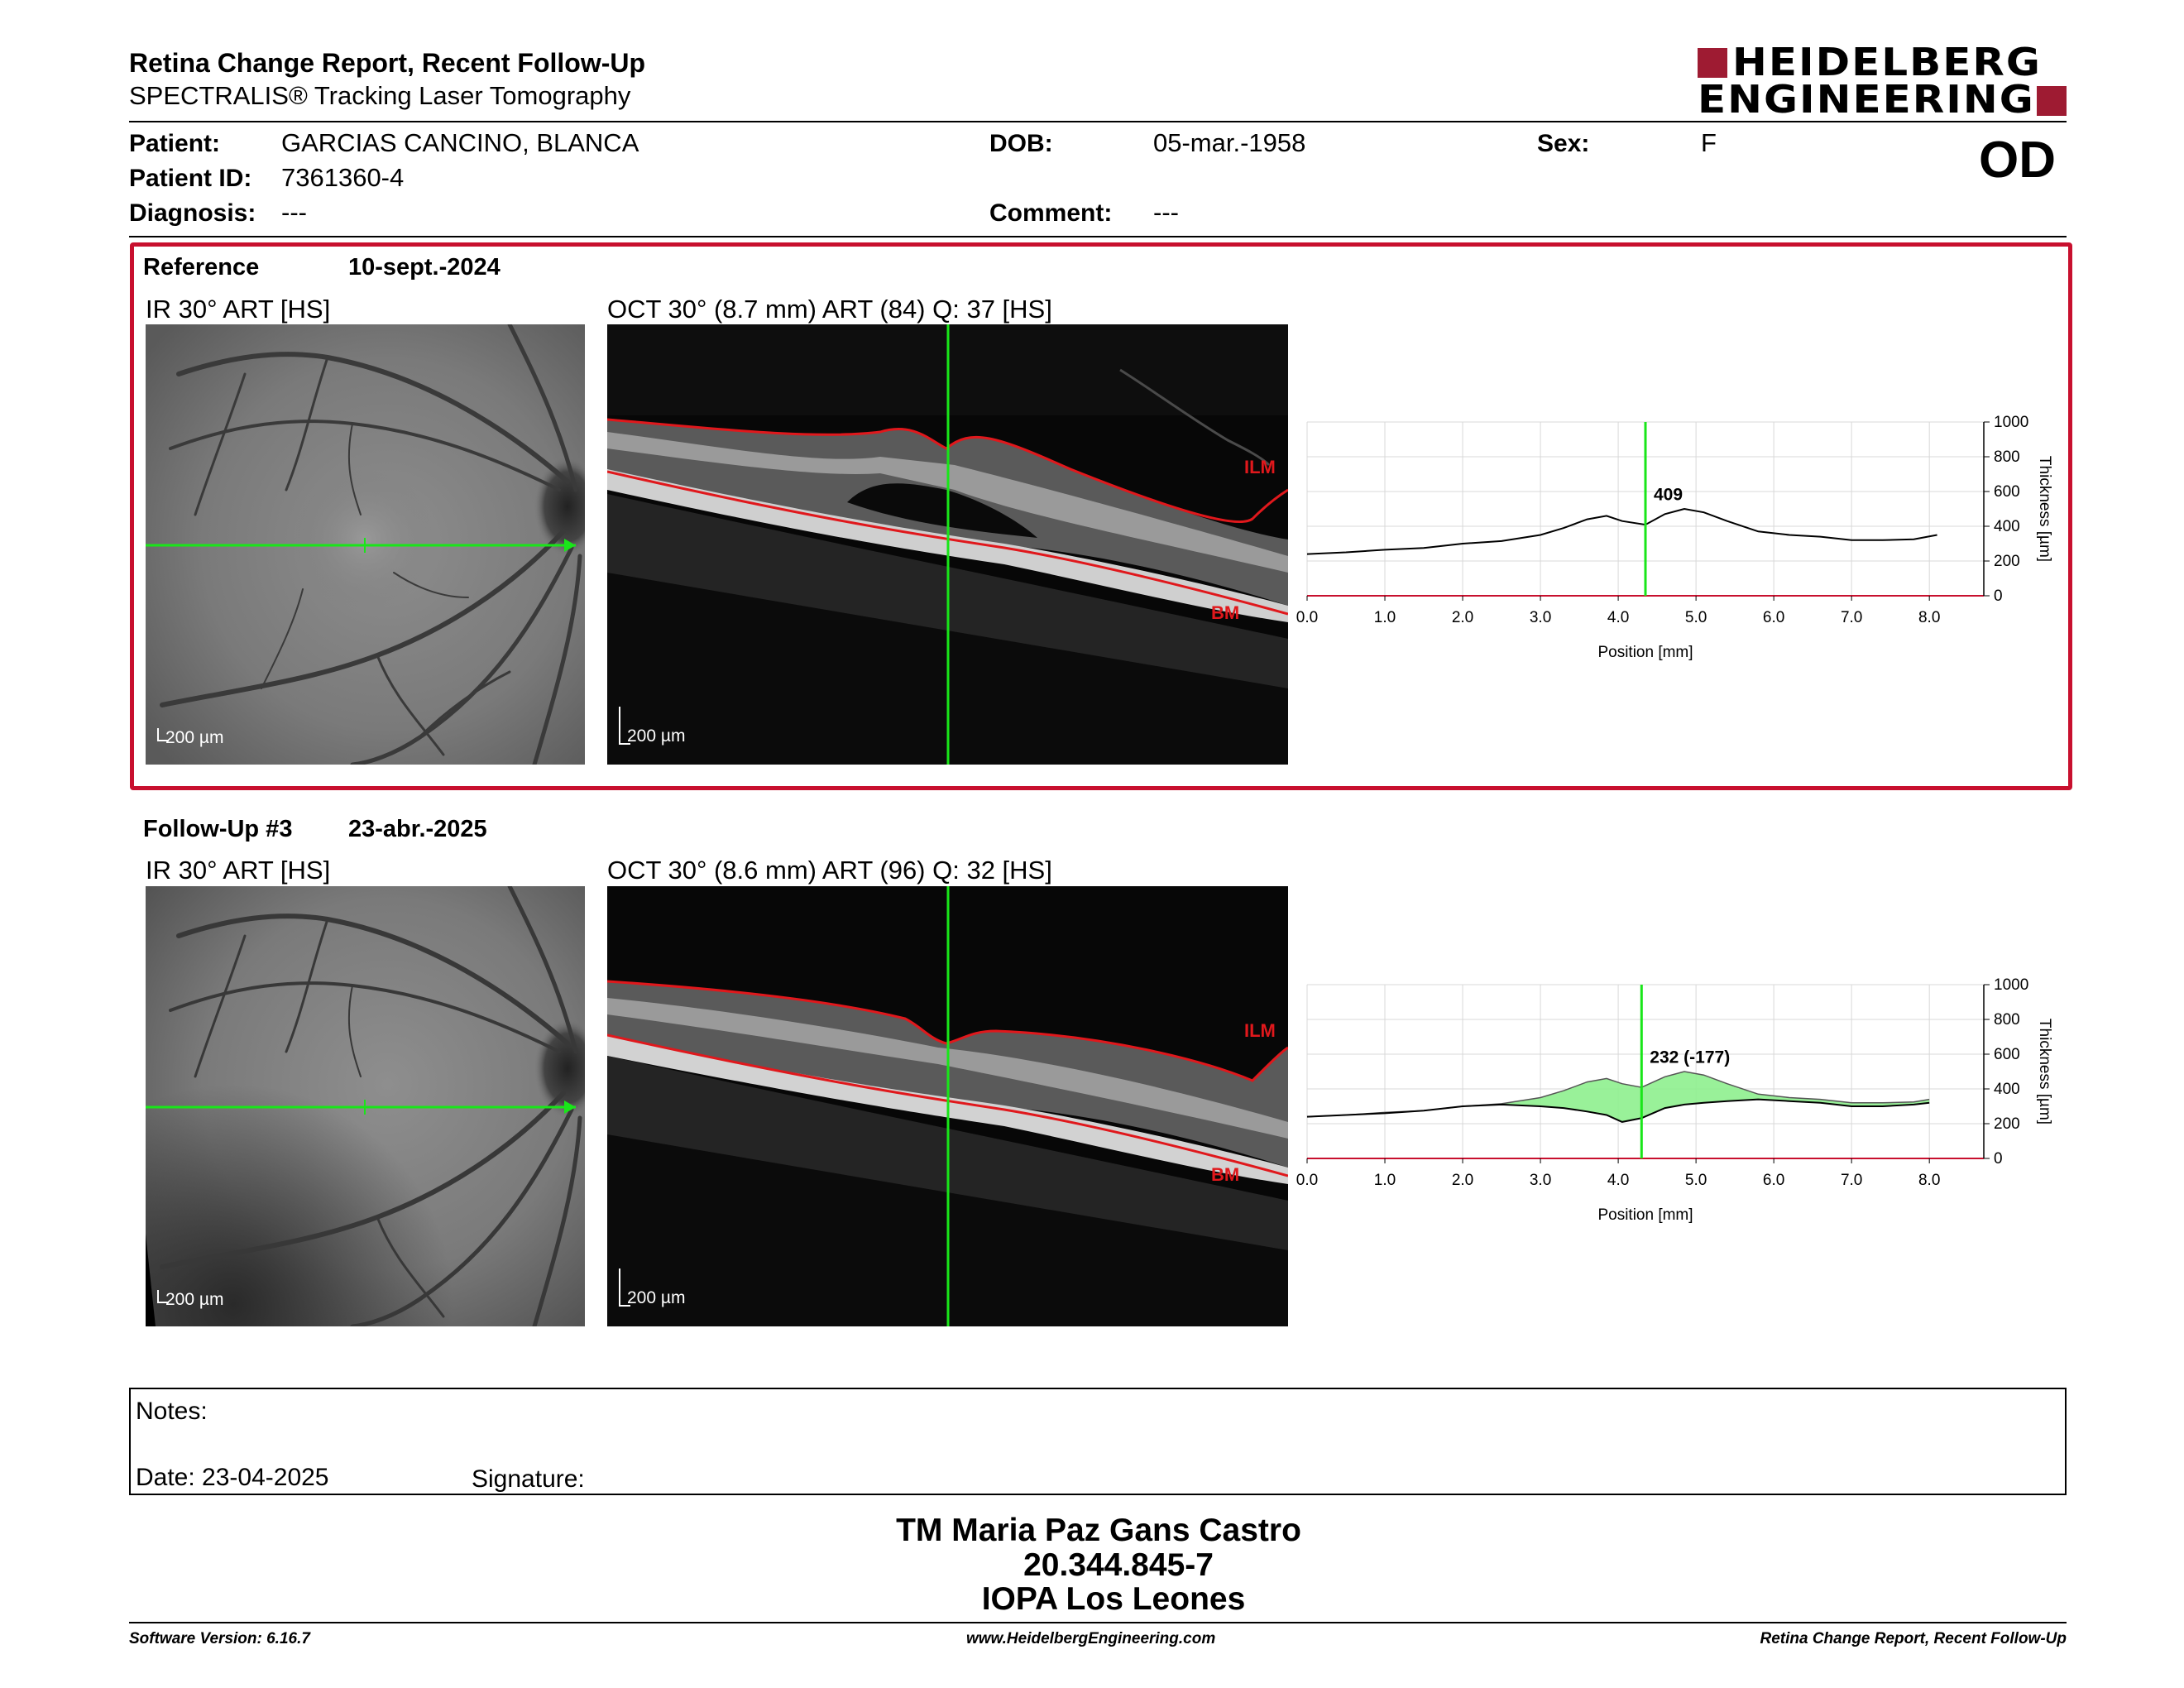  What do you see at coordinates (1098, 1441) in the screenshot?
I see `notes-box: Notes: Date: 23-04-2025 Signature:` at bounding box center [1098, 1441].